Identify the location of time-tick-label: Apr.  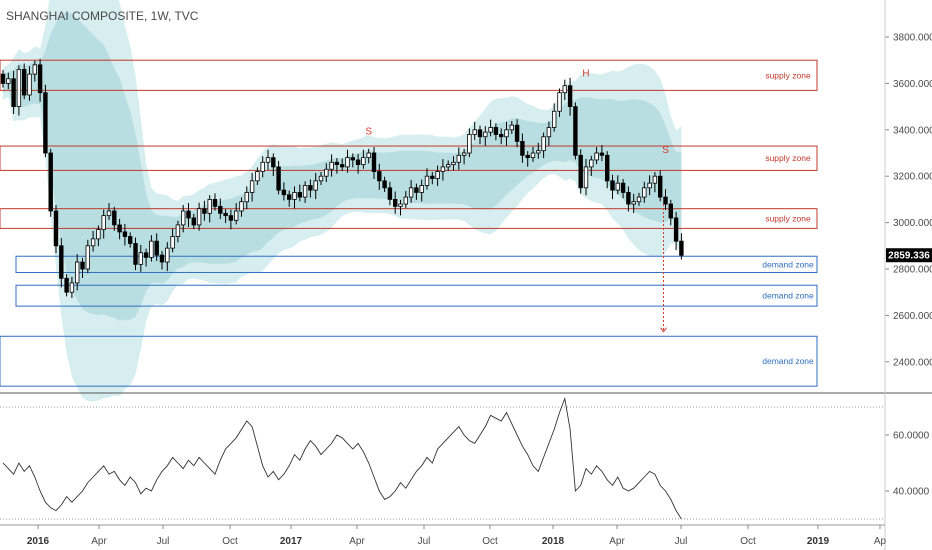
(617, 541).